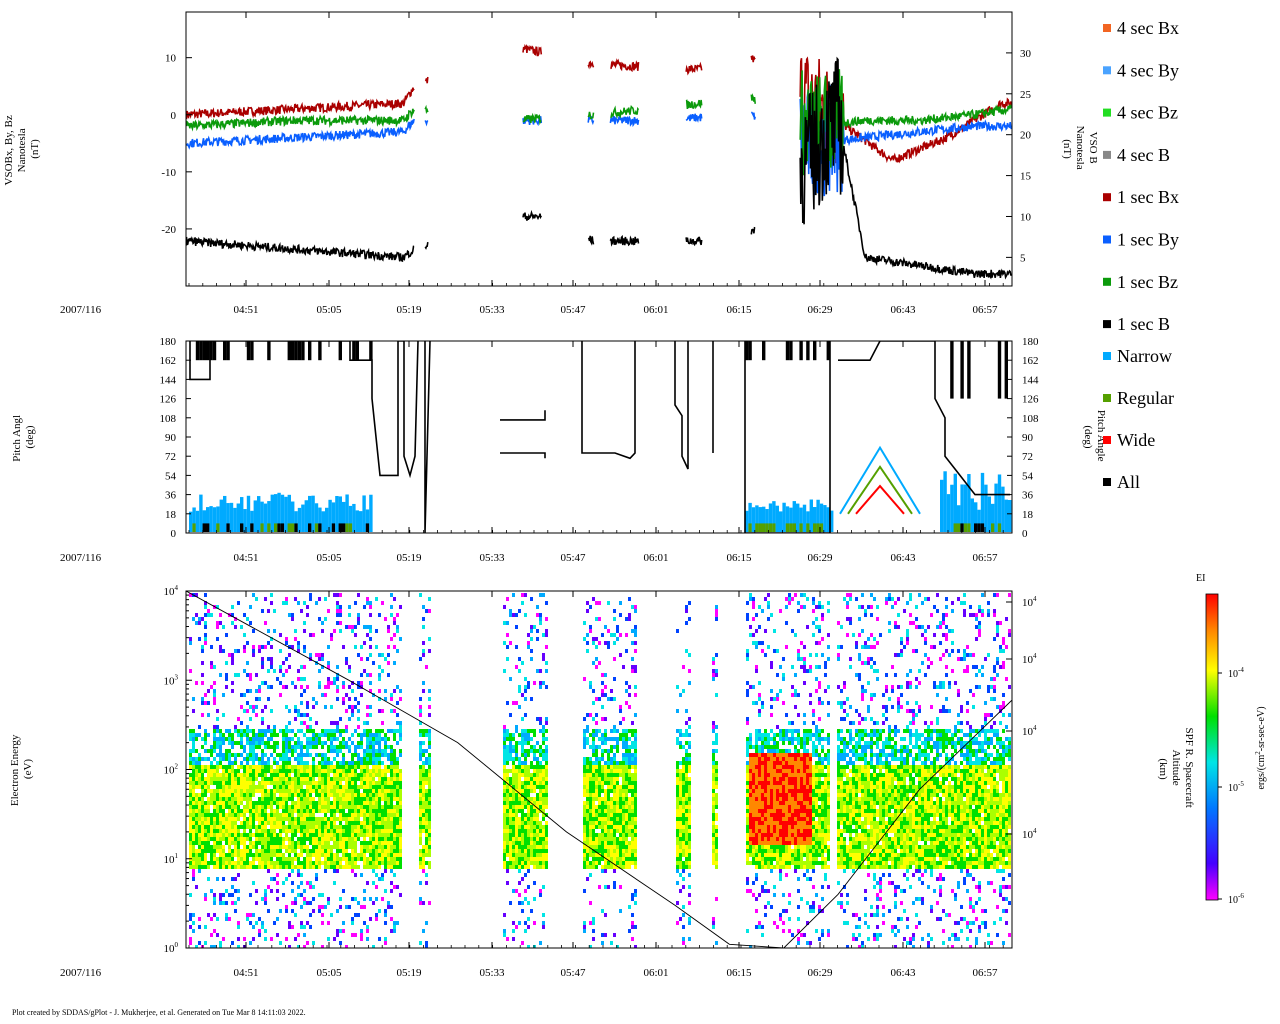 The height and width of the screenshot is (1024, 1280). Describe the element at coordinates (820, 558) in the screenshot. I see `pitch-xtick-label: 06:29` at that location.